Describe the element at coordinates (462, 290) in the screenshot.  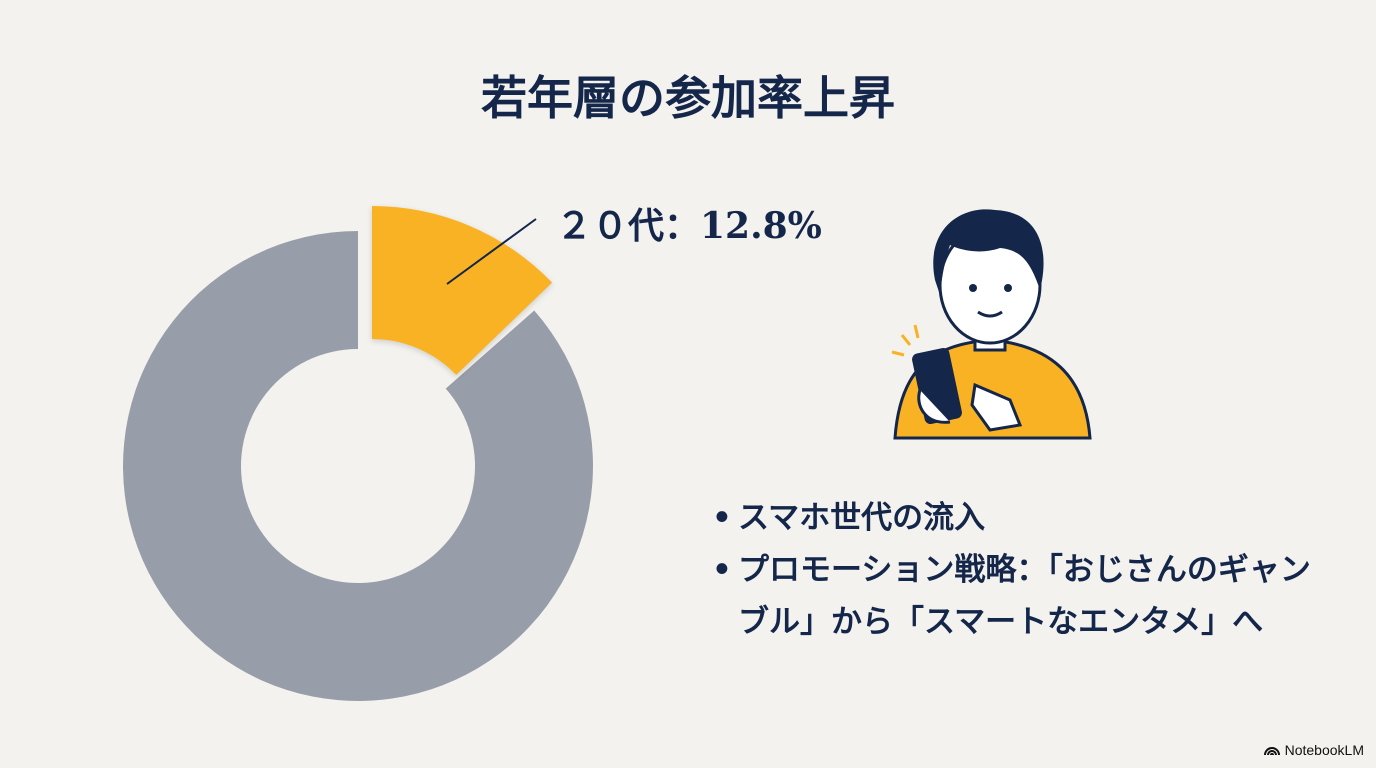
I see `donut-slice-20s` at that location.